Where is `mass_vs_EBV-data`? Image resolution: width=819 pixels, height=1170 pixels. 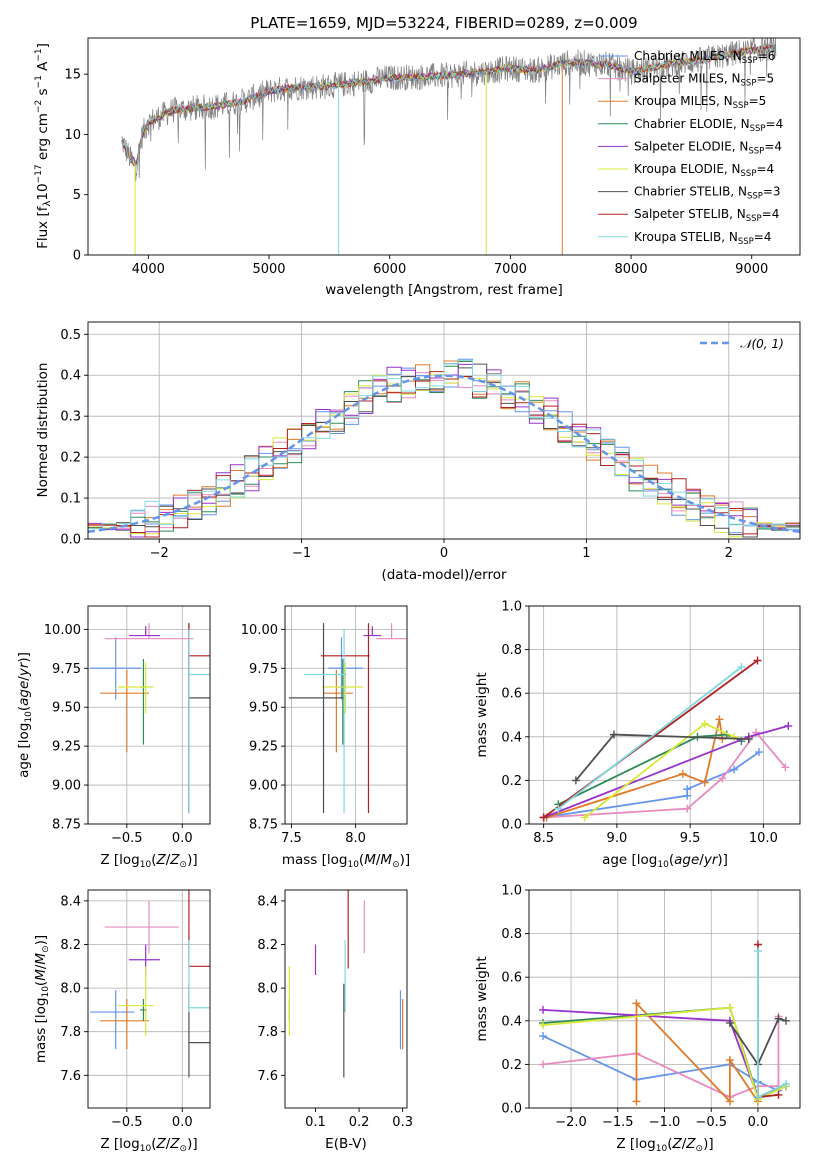
mass_vs_EBV-data is located at coordinates (346, 984).